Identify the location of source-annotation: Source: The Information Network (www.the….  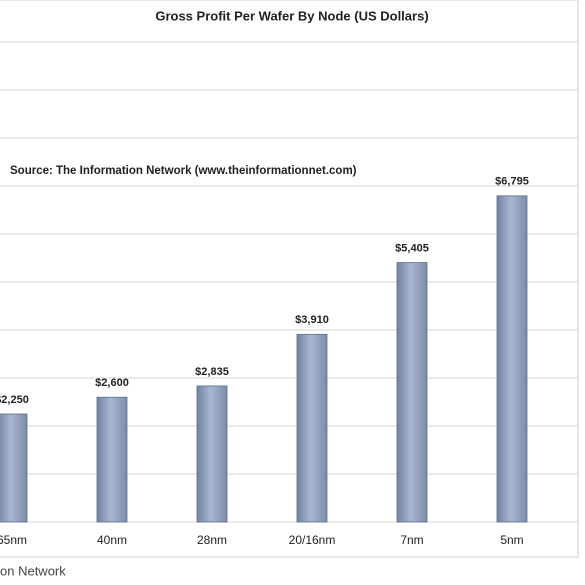
(183, 171).